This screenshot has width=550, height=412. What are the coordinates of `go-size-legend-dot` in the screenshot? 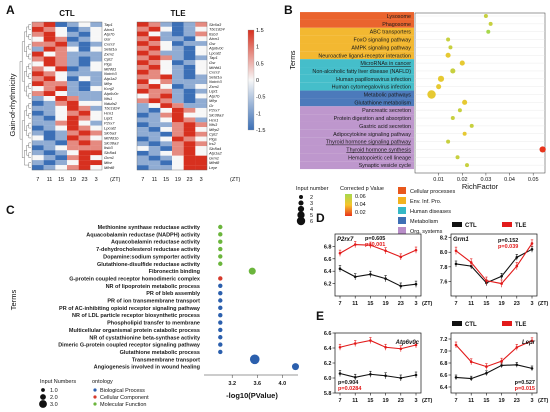 It's located at (43, 390).